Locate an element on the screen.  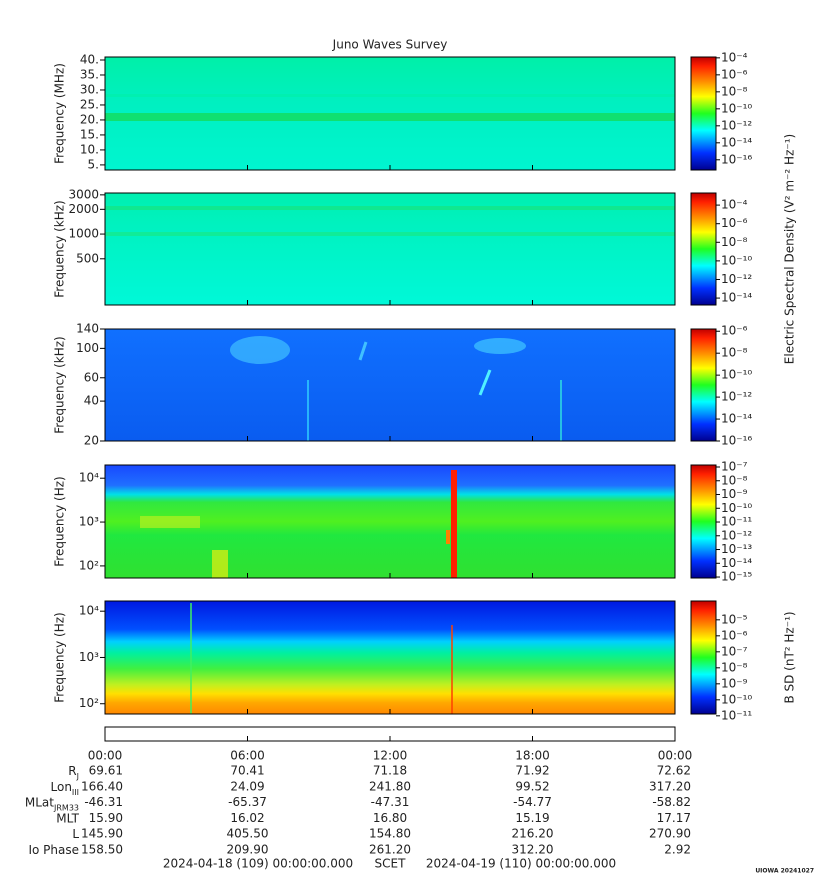
y-tick-label: 100 is located at coordinates (87, 348).